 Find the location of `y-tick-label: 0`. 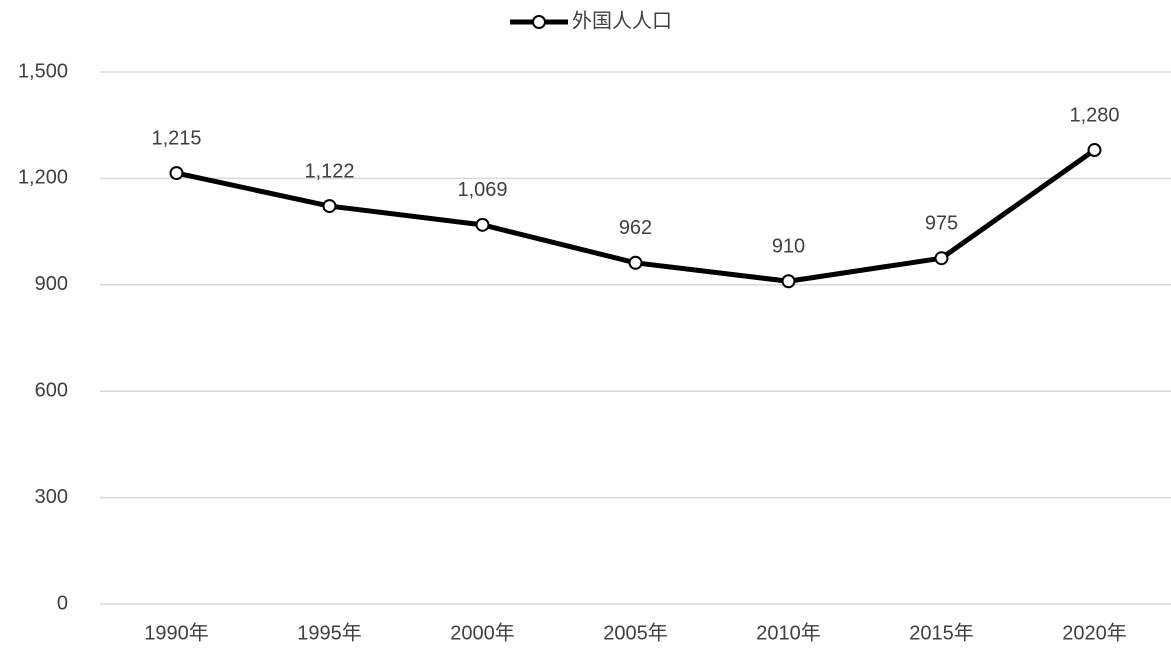

y-tick-label: 0 is located at coordinates (62, 603).